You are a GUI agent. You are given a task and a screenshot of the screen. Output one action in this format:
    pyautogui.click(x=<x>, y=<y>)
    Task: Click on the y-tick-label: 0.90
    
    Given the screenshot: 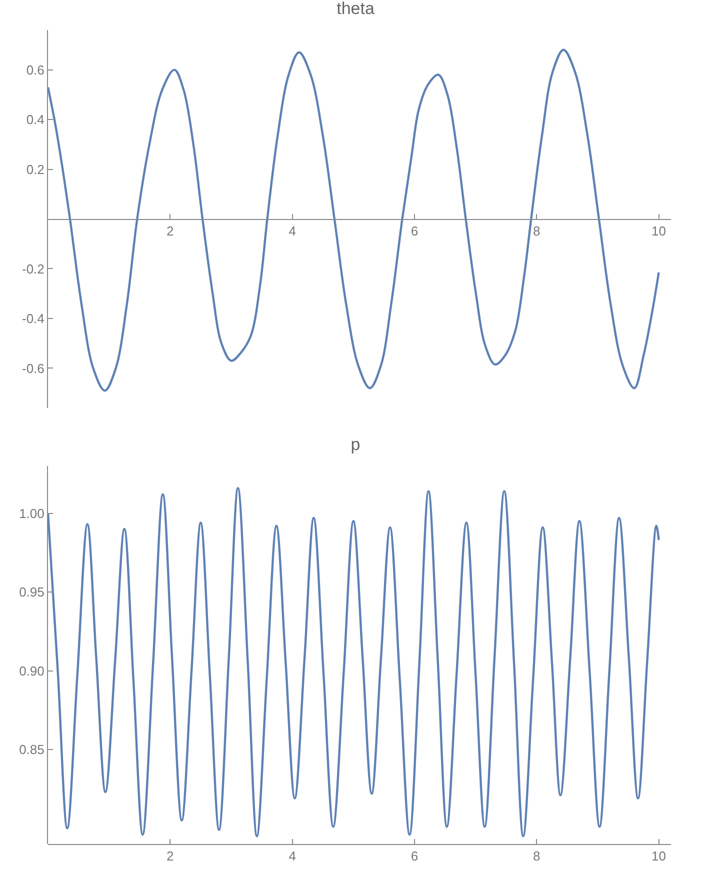 What is the action you would take?
    pyautogui.click(x=31, y=670)
    